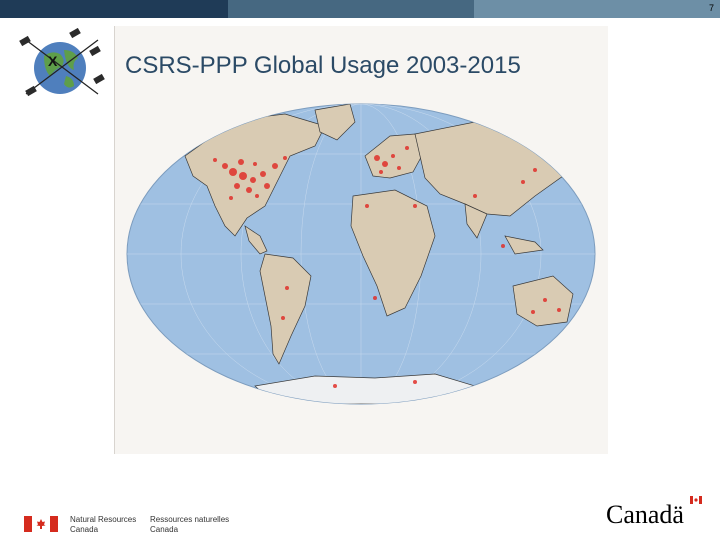  I want to click on canada-wordmark: Canadä, so click(645, 514).